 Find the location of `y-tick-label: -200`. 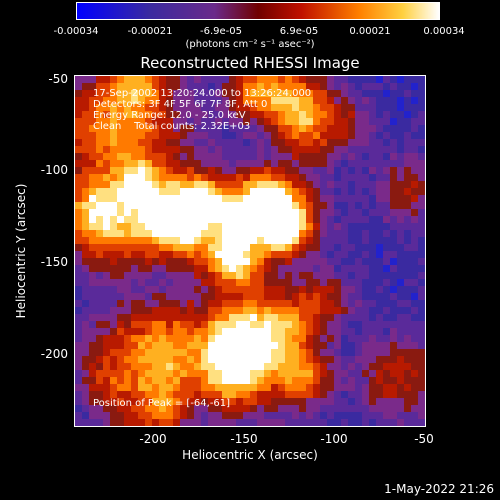

y-tick-label: -200 is located at coordinates (54, 354).